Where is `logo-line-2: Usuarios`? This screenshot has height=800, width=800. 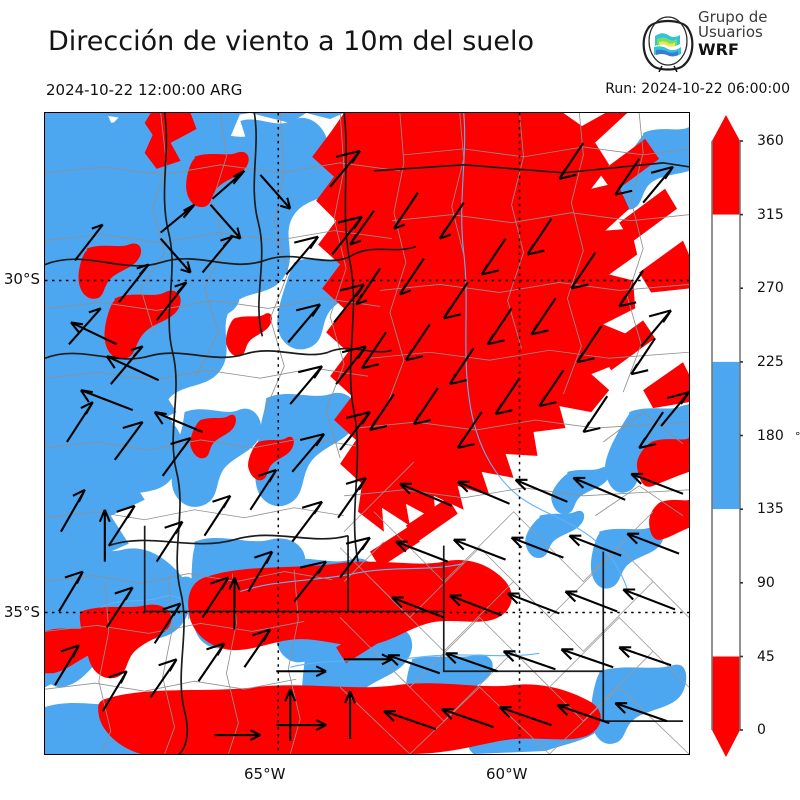
logo-line-2: Usuarios is located at coordinates (730, 32).